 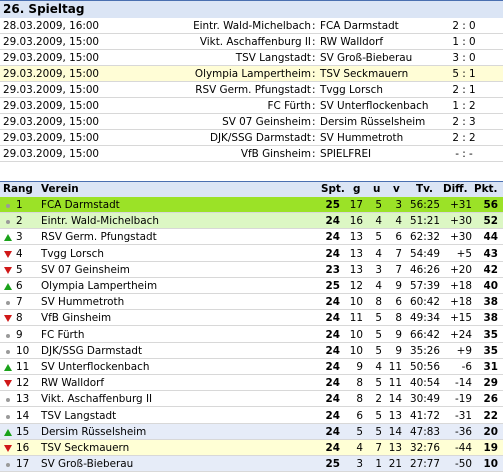 What do you see at coordinates (73, 383) in the screenshot?
I see `team-name: RW Walldorf` at bounding box center [73, 383].